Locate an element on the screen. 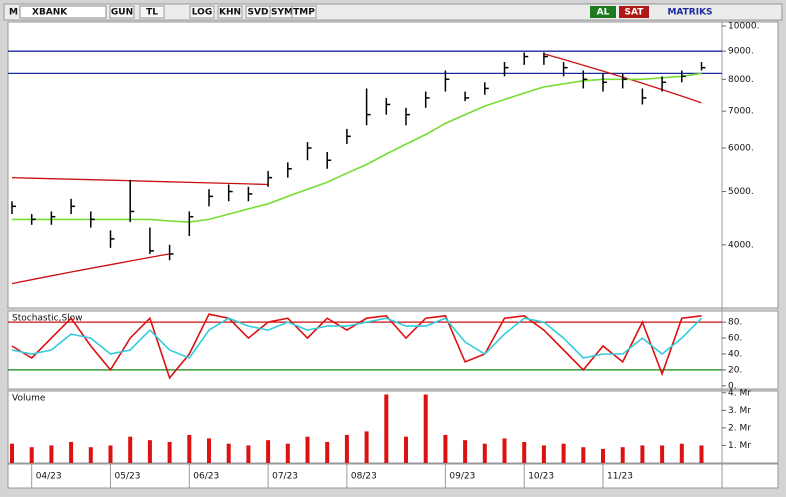  y-tick-label: 10000. is located at coordinates (744, 27).